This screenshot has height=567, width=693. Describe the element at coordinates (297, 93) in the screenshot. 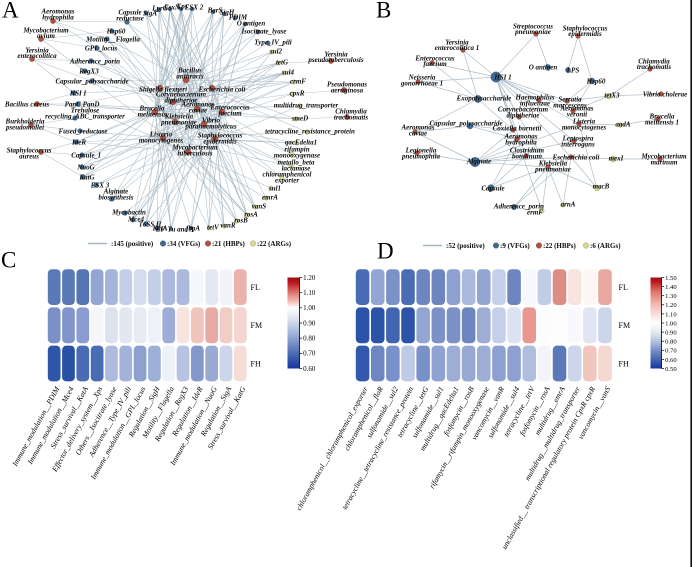

I see `svg-text: cpxR` at that location.